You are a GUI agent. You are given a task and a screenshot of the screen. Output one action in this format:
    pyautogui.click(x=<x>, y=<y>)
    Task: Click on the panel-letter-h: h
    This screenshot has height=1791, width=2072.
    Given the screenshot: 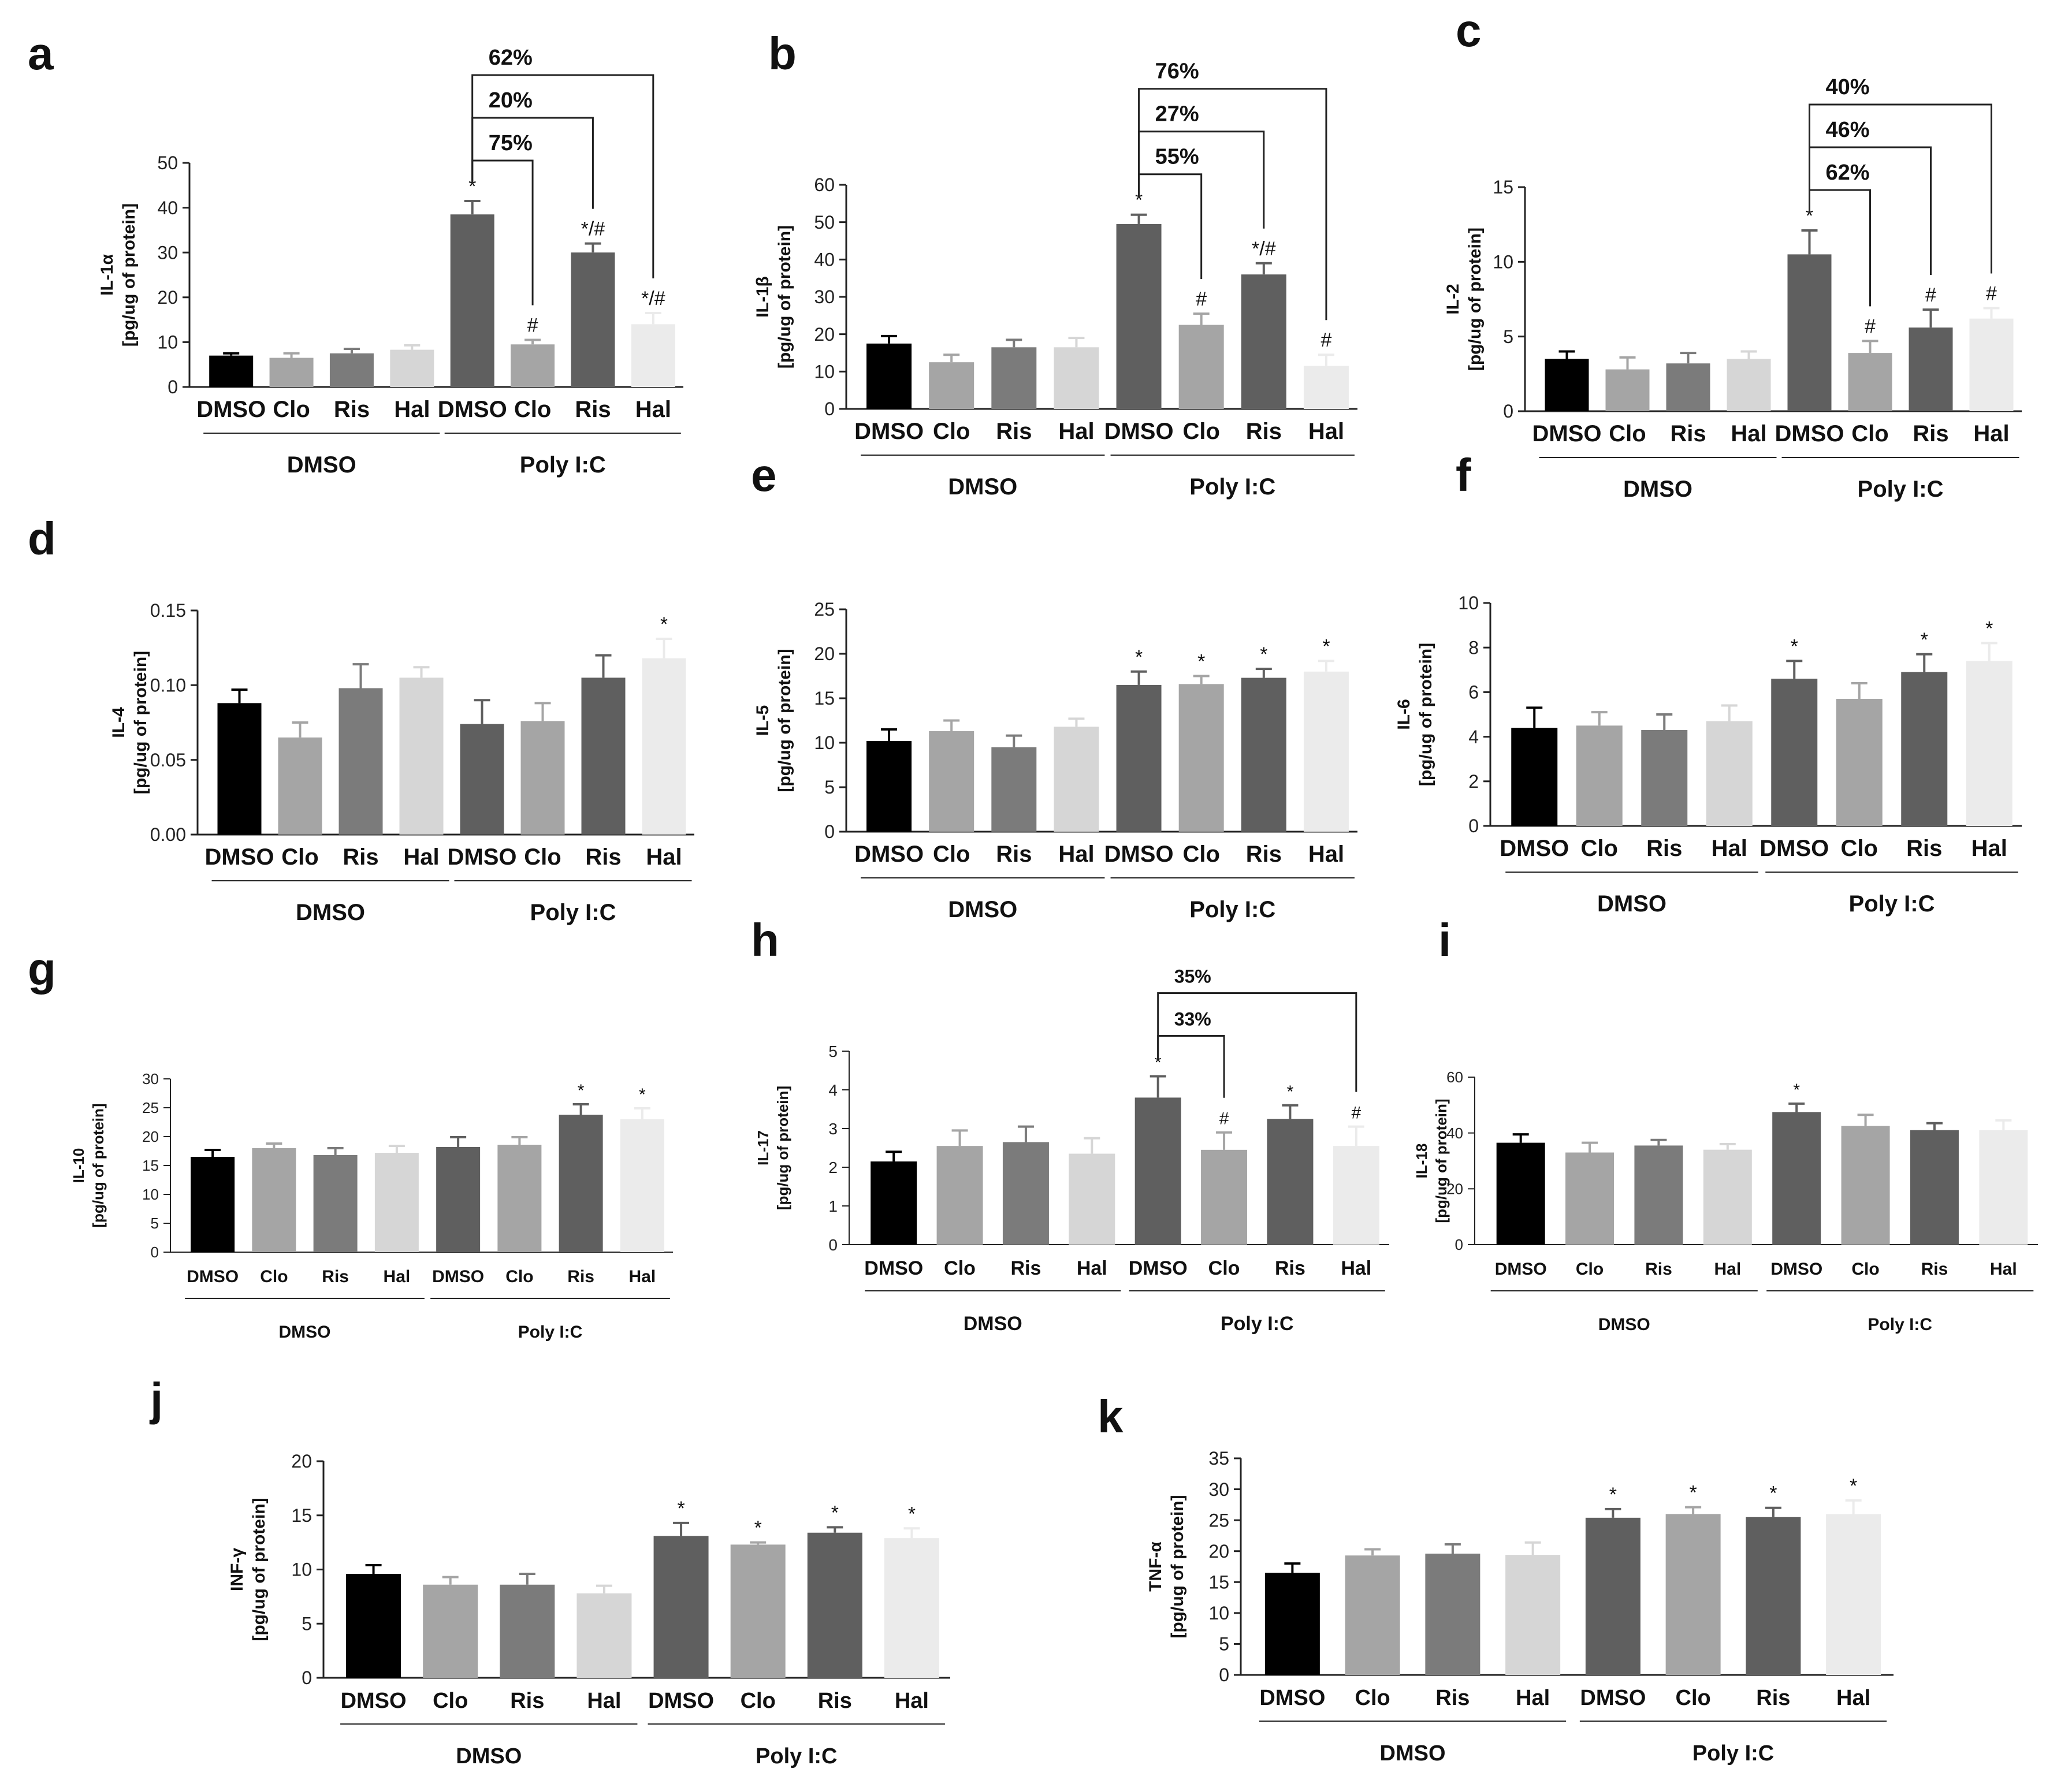 What is the action you would take?
    pyautogui.click(x=765, y=940)
    